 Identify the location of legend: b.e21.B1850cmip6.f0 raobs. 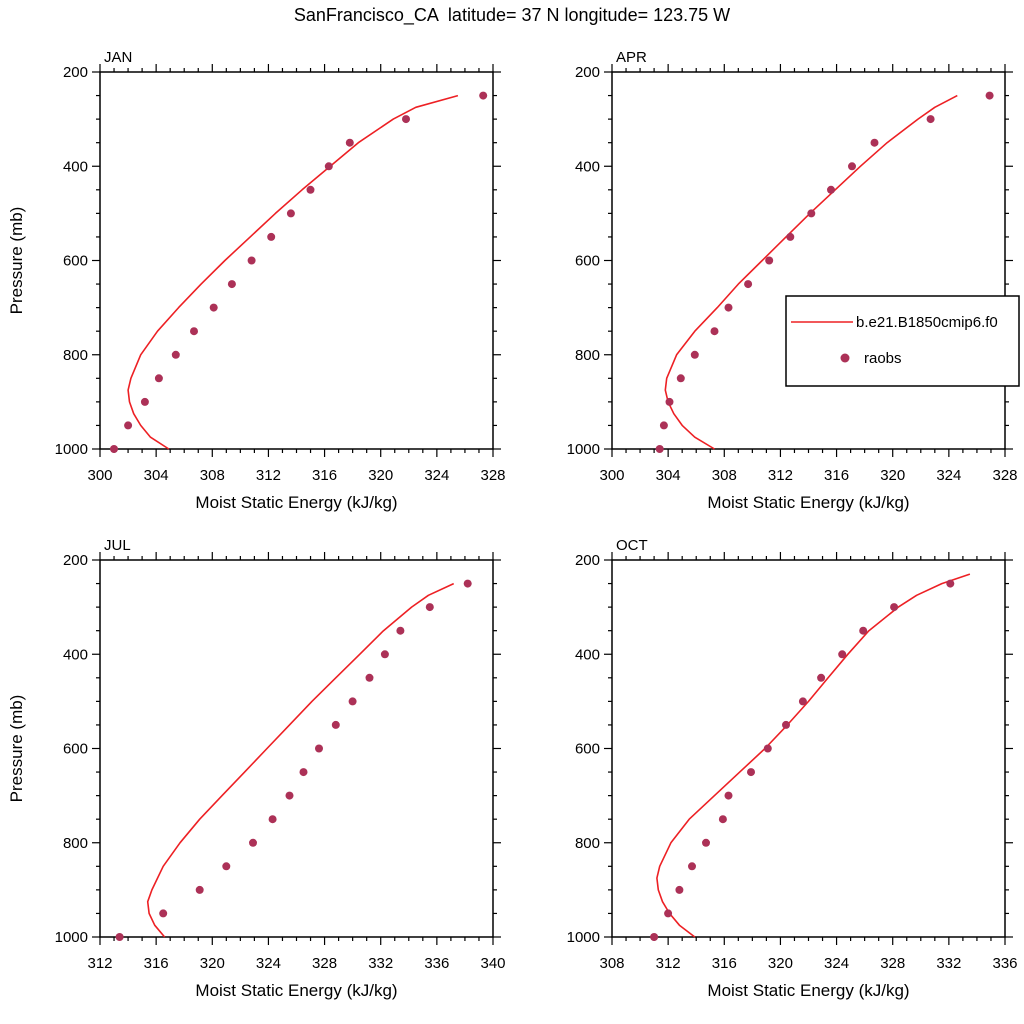
(902, 341).